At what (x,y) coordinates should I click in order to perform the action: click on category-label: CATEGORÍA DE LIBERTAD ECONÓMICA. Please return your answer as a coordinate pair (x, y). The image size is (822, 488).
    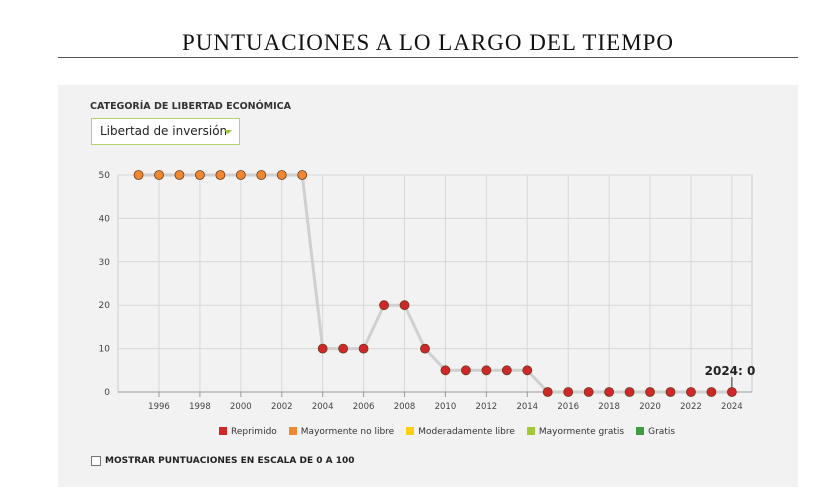
    Looking at the image, I should click on (190, 106).